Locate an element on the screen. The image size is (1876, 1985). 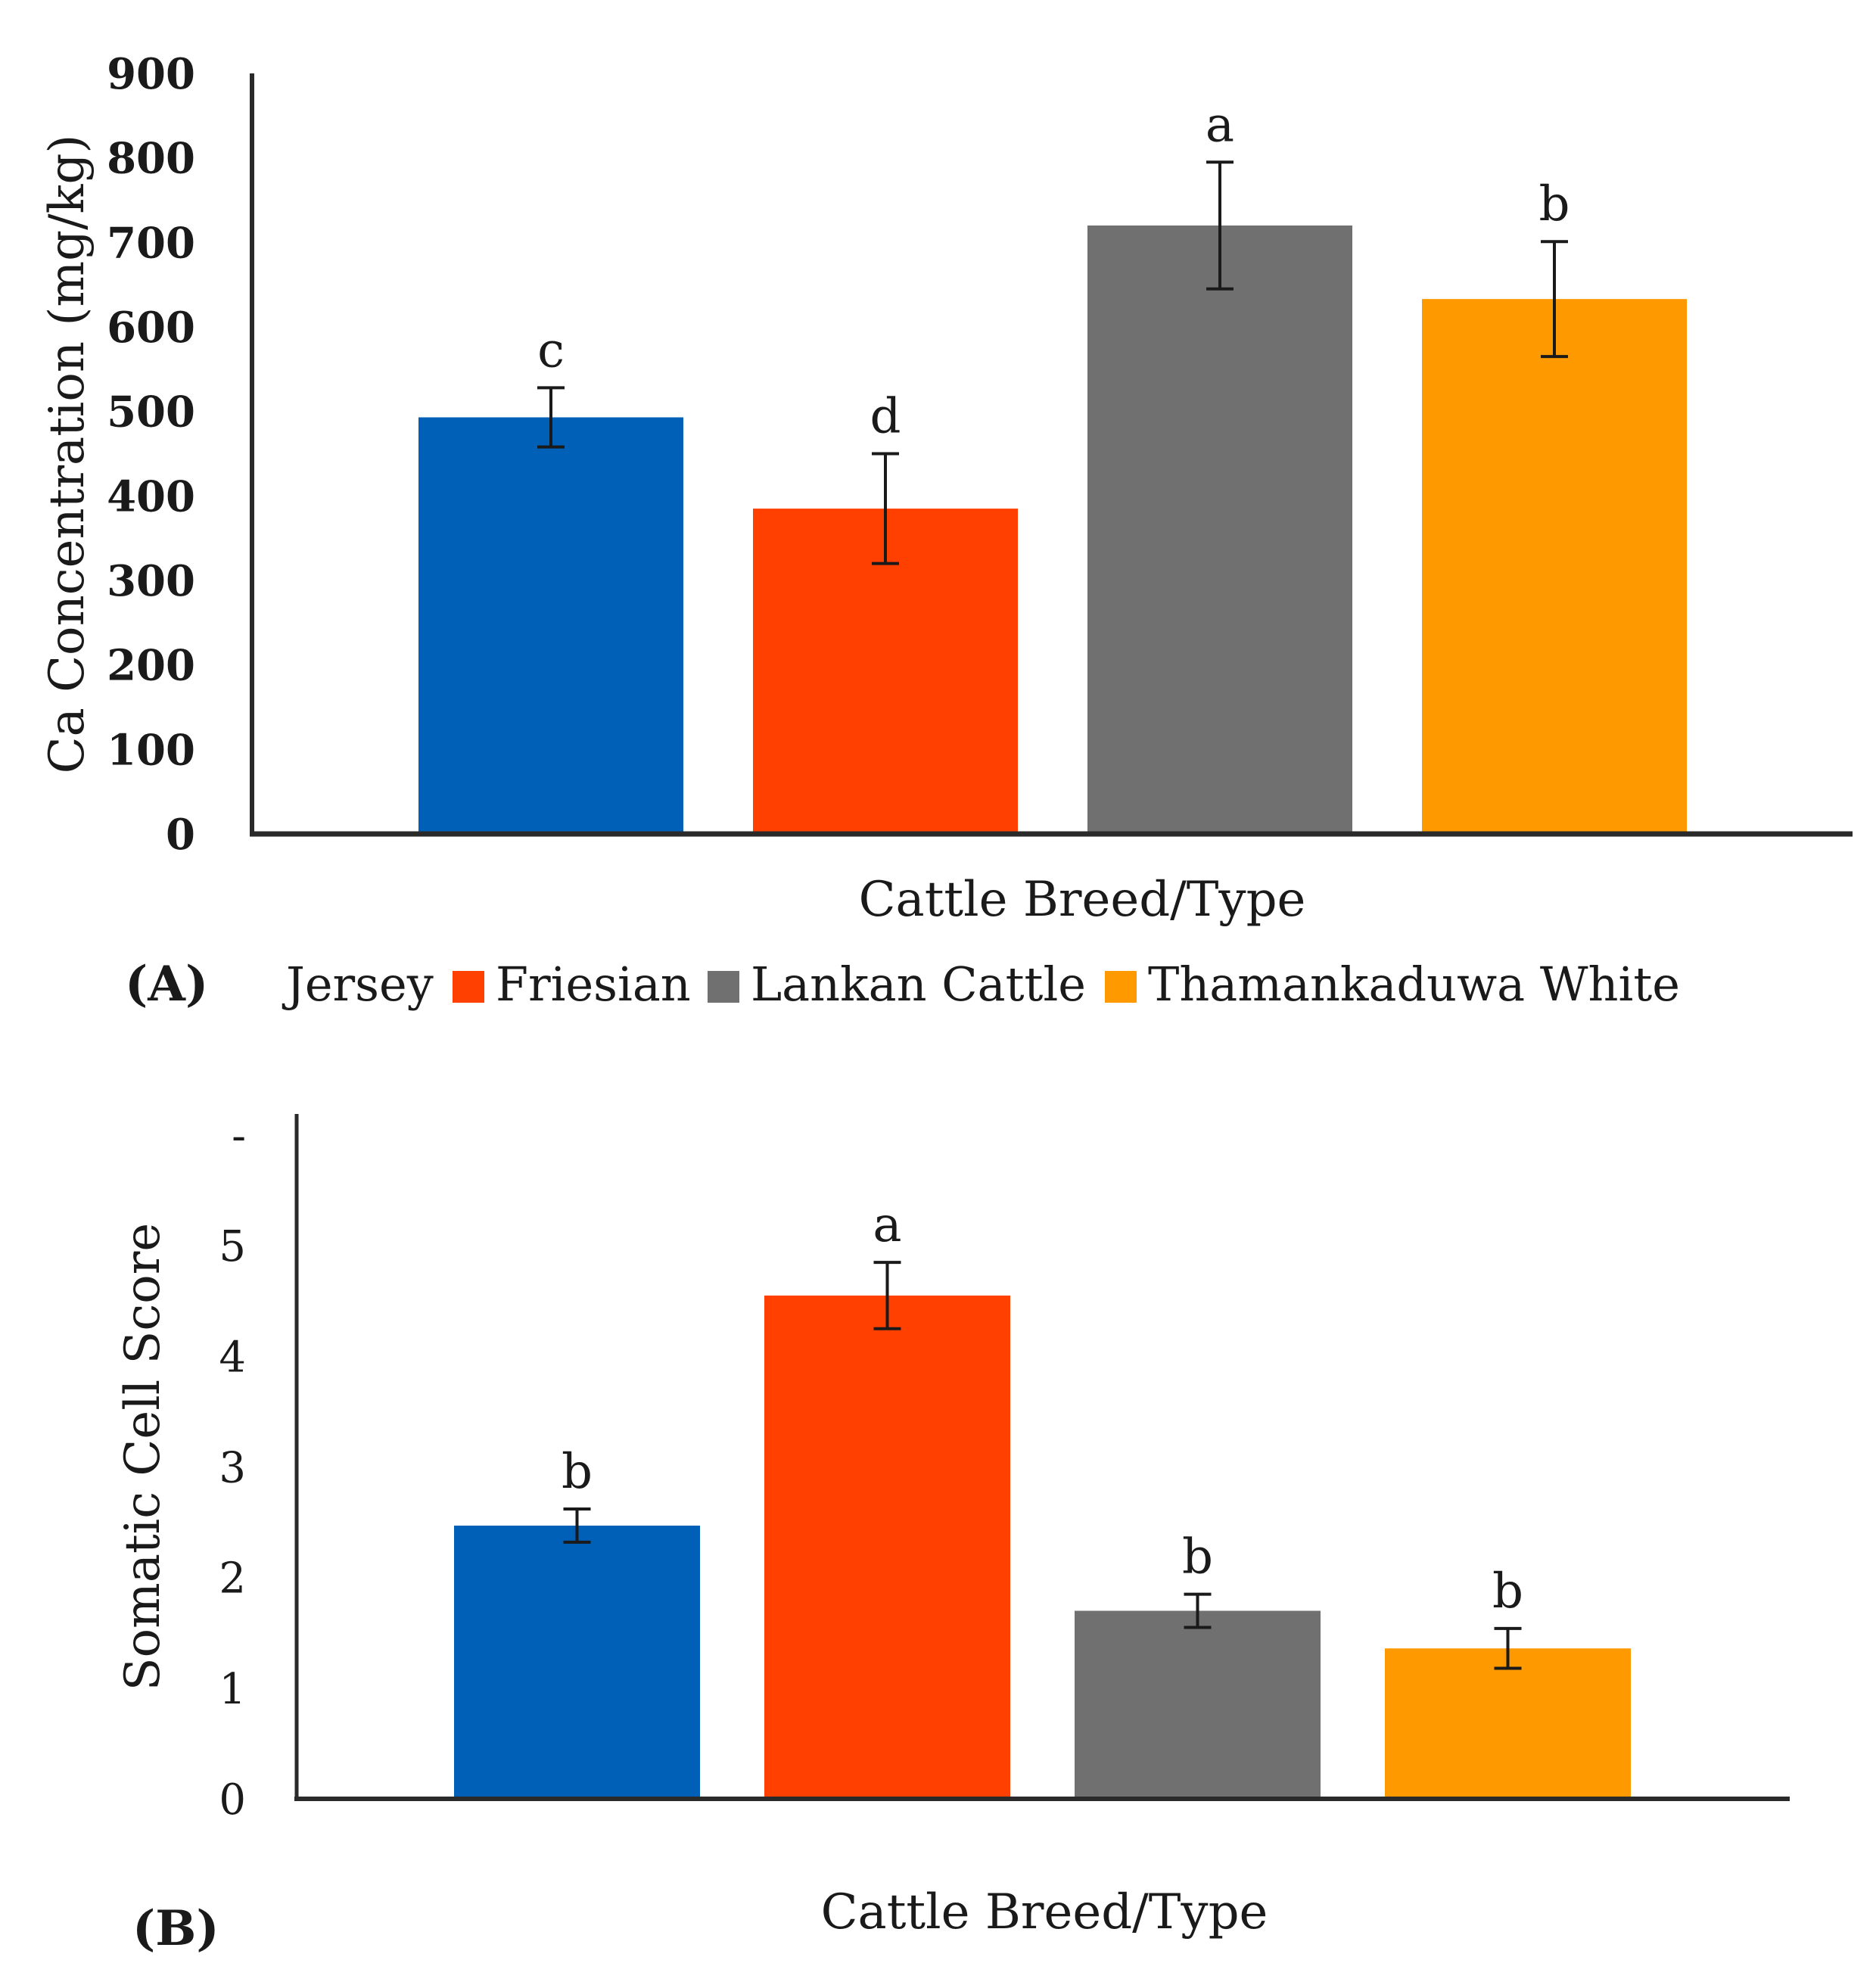
legend-entry-lankan-cattle: Lankan Cattle is located at coordinates (919, 984).